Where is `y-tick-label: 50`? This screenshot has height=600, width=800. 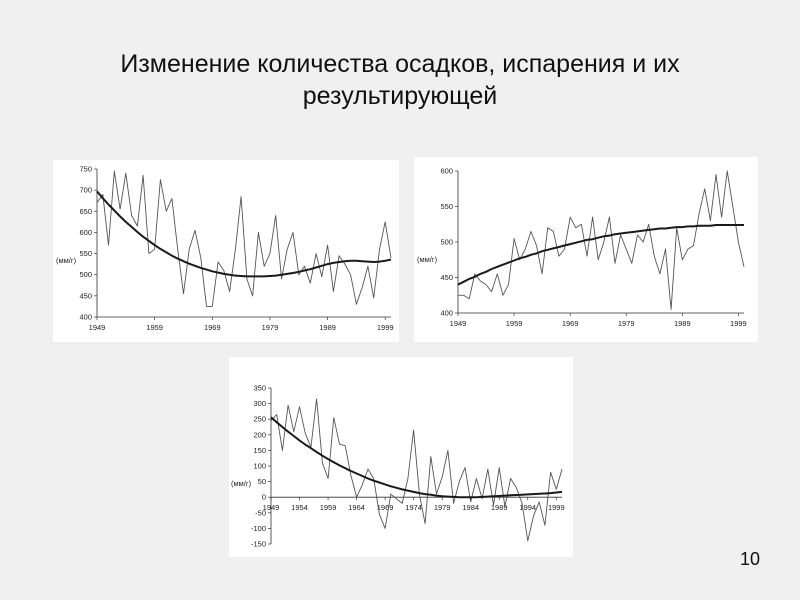 y-tick-label: 50 is located at coordinates (262, 481).